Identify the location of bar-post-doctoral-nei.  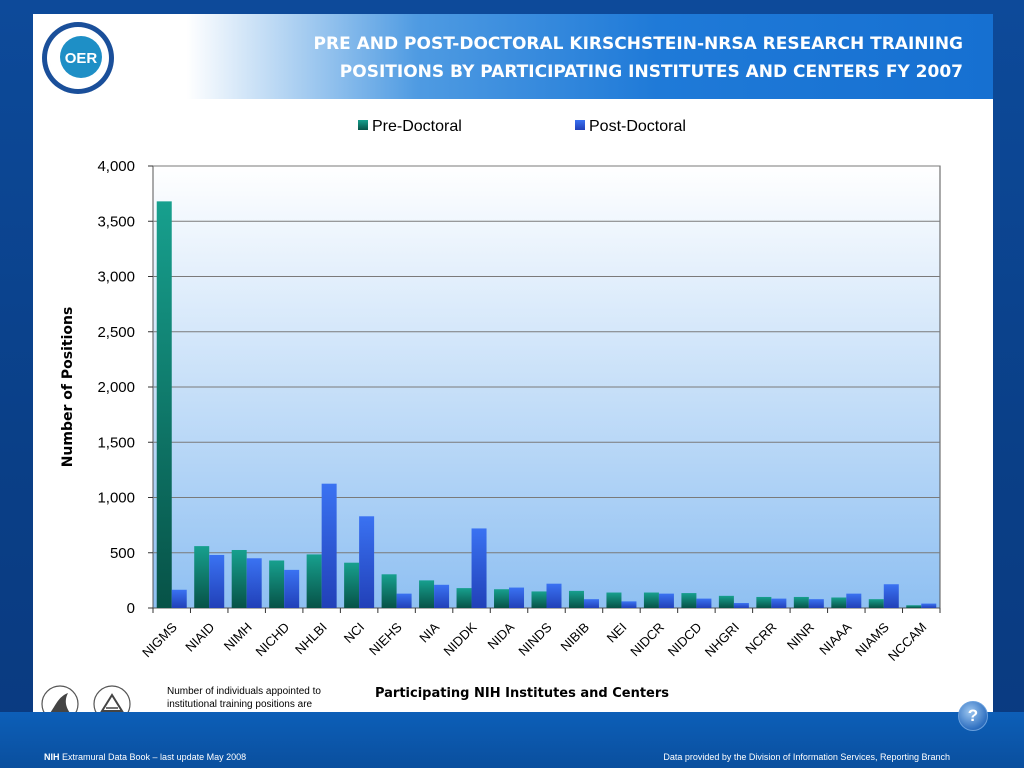
(629, 604).